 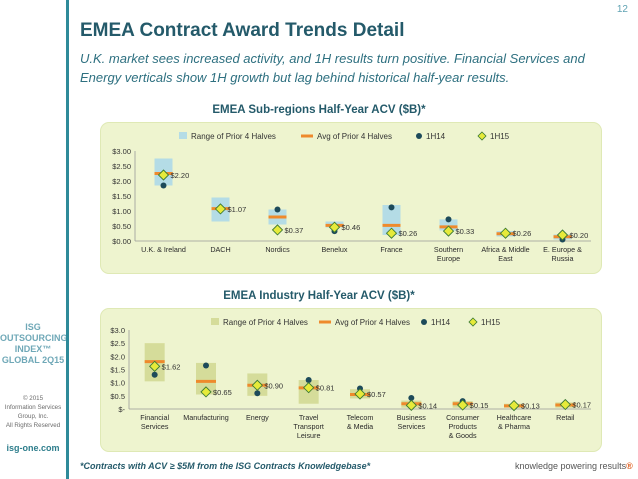 I want to click on y-tick-label: $3.0, so click(x=117, y=330).